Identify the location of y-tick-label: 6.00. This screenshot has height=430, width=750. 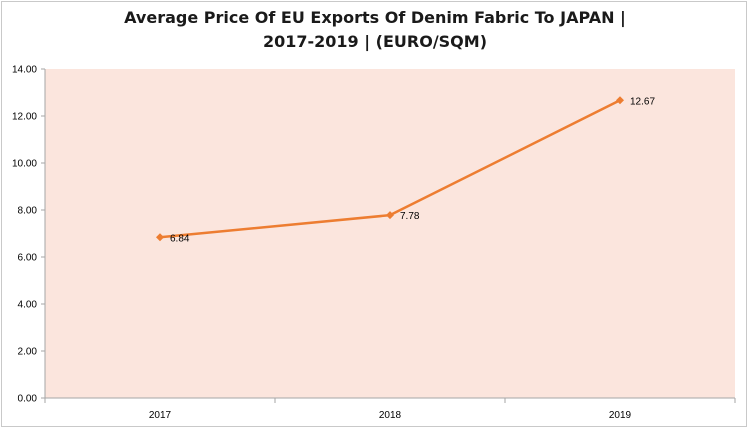
(28, 258).